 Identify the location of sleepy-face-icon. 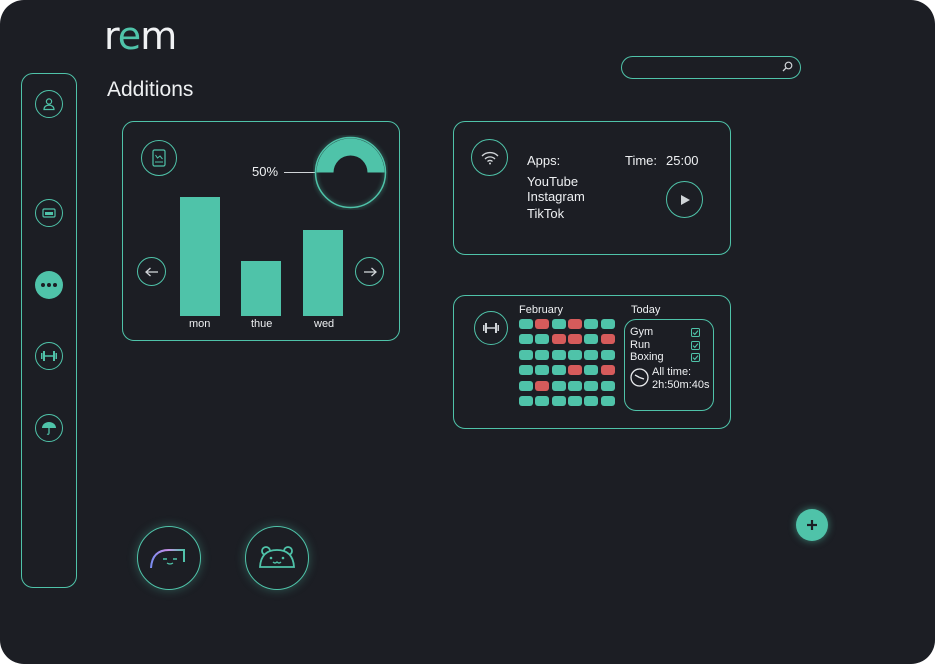
(167, 559).